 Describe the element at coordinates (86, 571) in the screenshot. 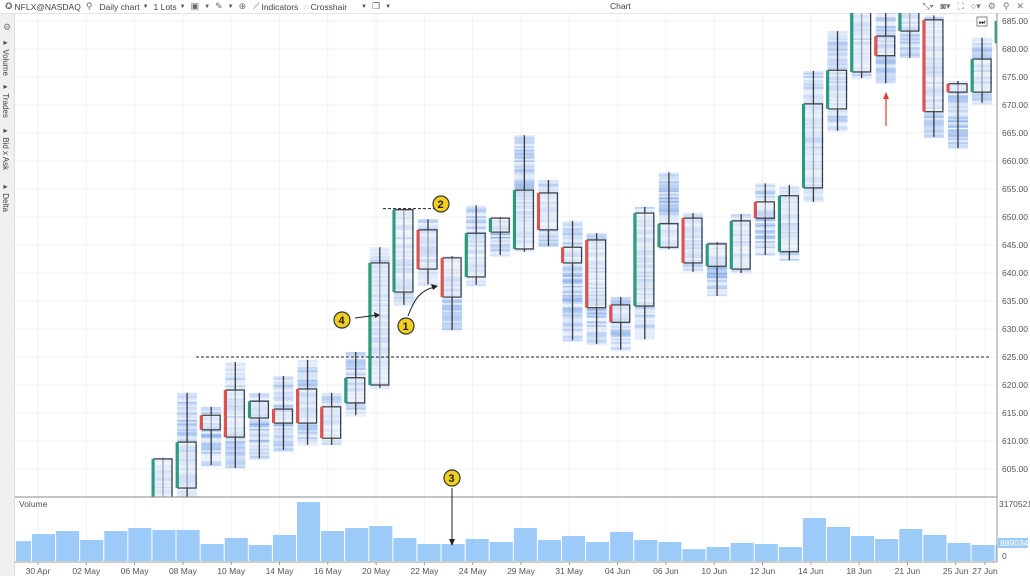

I see `date-label: 02 May` at that location.